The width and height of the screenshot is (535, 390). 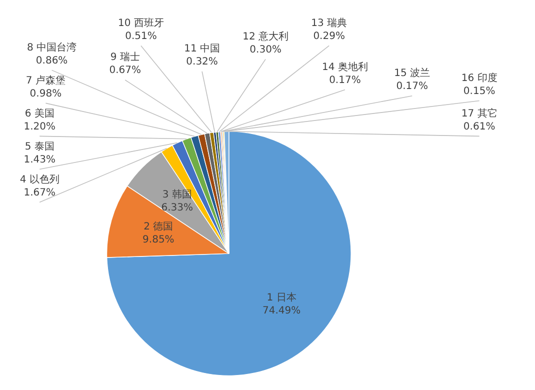 What do you see at coordinates (40, 192) in the screenshot?
I see `data-label: 1.67%` at bounding box center [40, 192].